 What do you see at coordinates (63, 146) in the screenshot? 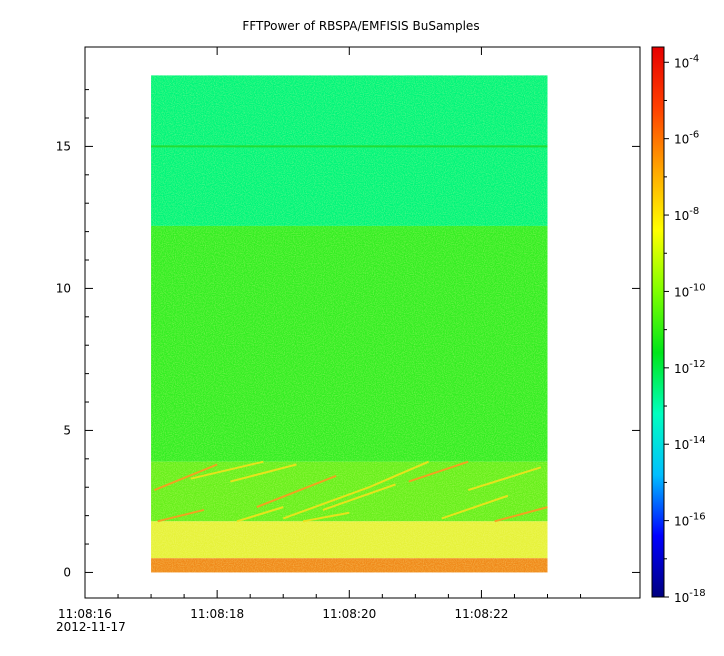
I see `y-tick-label-15: 15` at bounding box center [63, 146].